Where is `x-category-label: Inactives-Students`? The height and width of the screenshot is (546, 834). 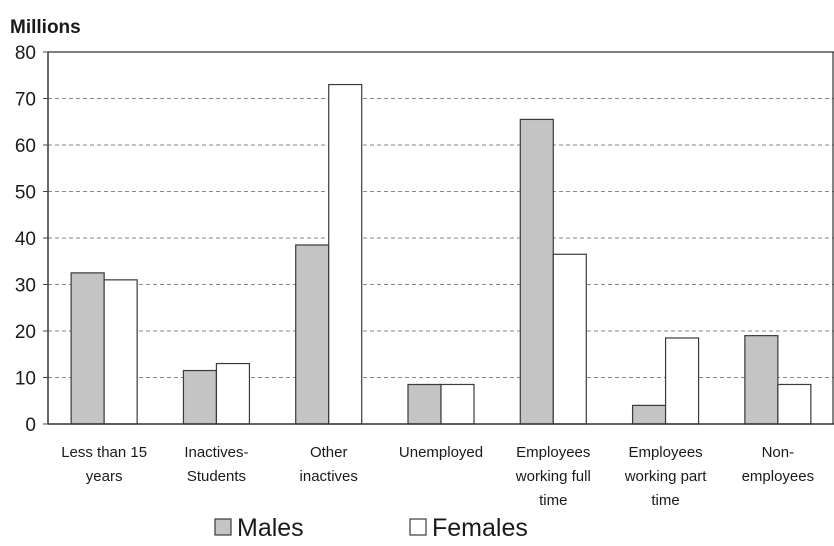
x-category-label: Inactives-Students is located at coordinates (216, 464).